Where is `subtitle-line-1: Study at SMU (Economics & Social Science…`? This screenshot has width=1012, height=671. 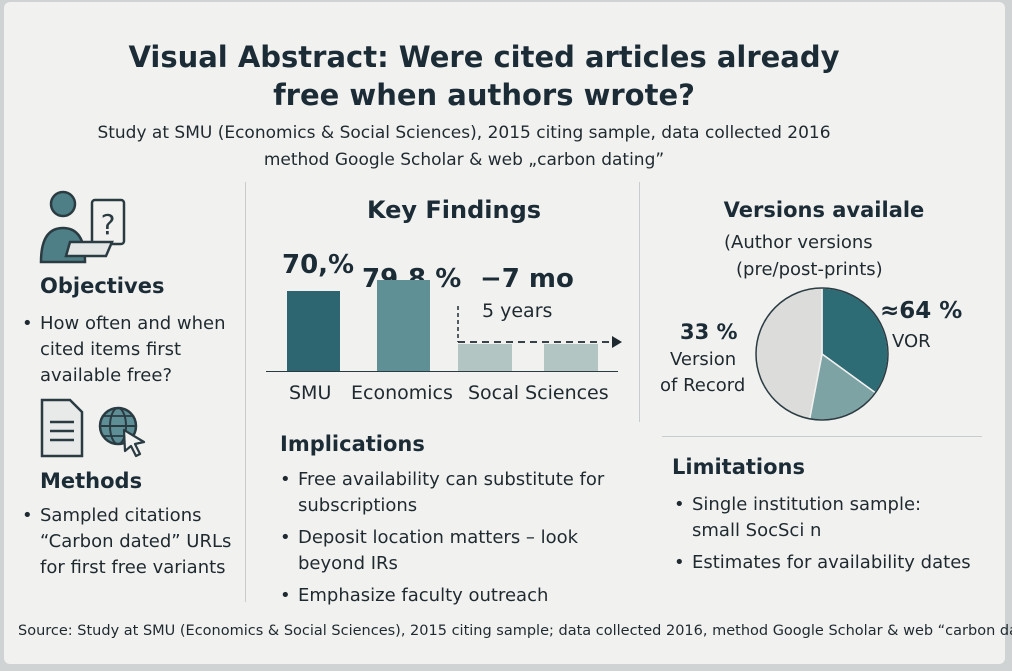 subtitle-line-1: Study at SMU (Economics & Social Science… is located at coordinates (464, 133).